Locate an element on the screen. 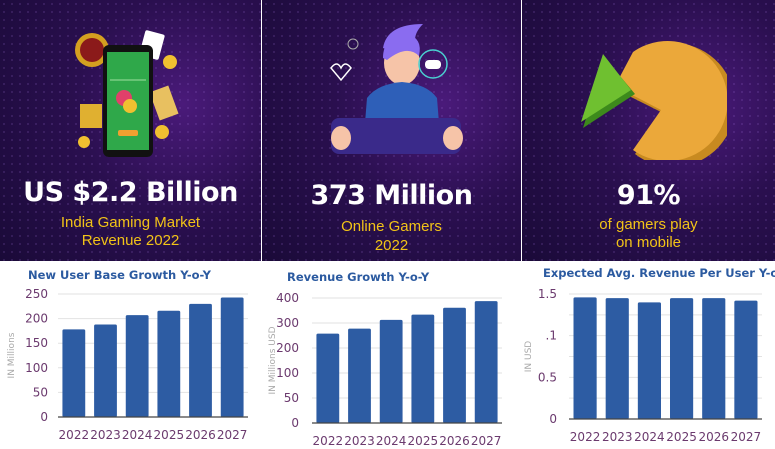 This screenshot has width=775, height=449. y-tick-label: 0.5 is located at coordinates (547, 377).